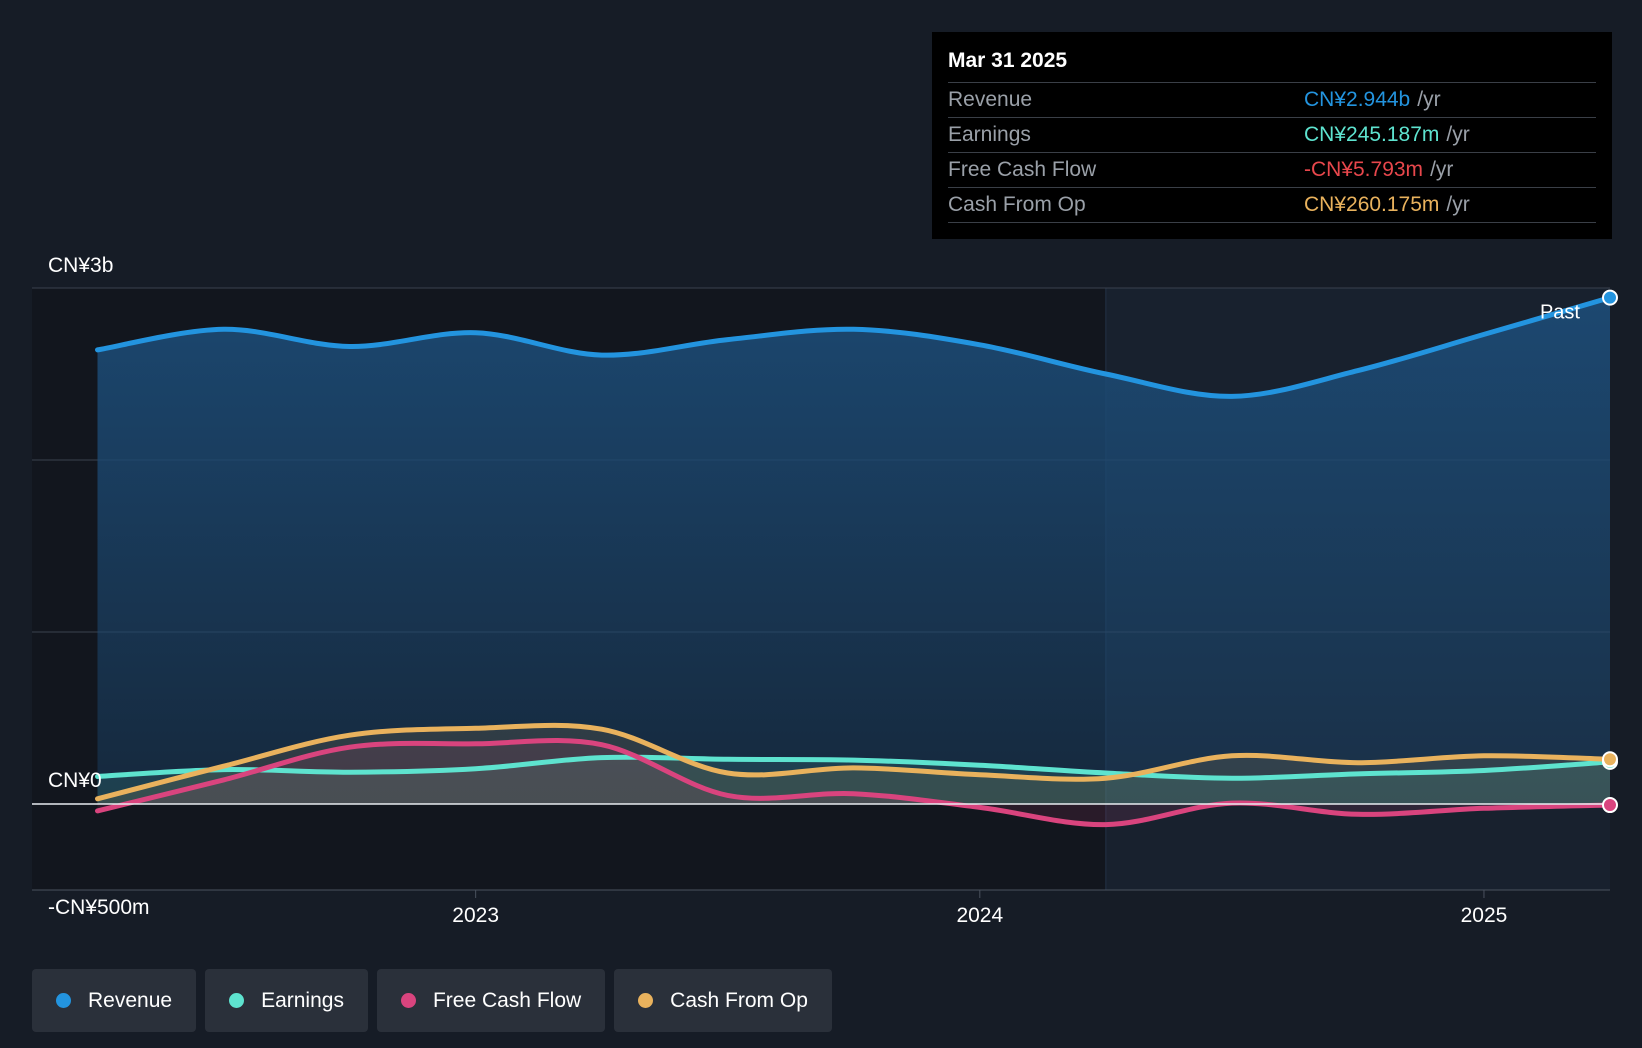 The height and width of the screenshot is (1048, 1642). What do you see at coordinates (739, 1000) in the screenshot?
I see `legend-label: Cash From Op` at bounding box center [739, 1000].